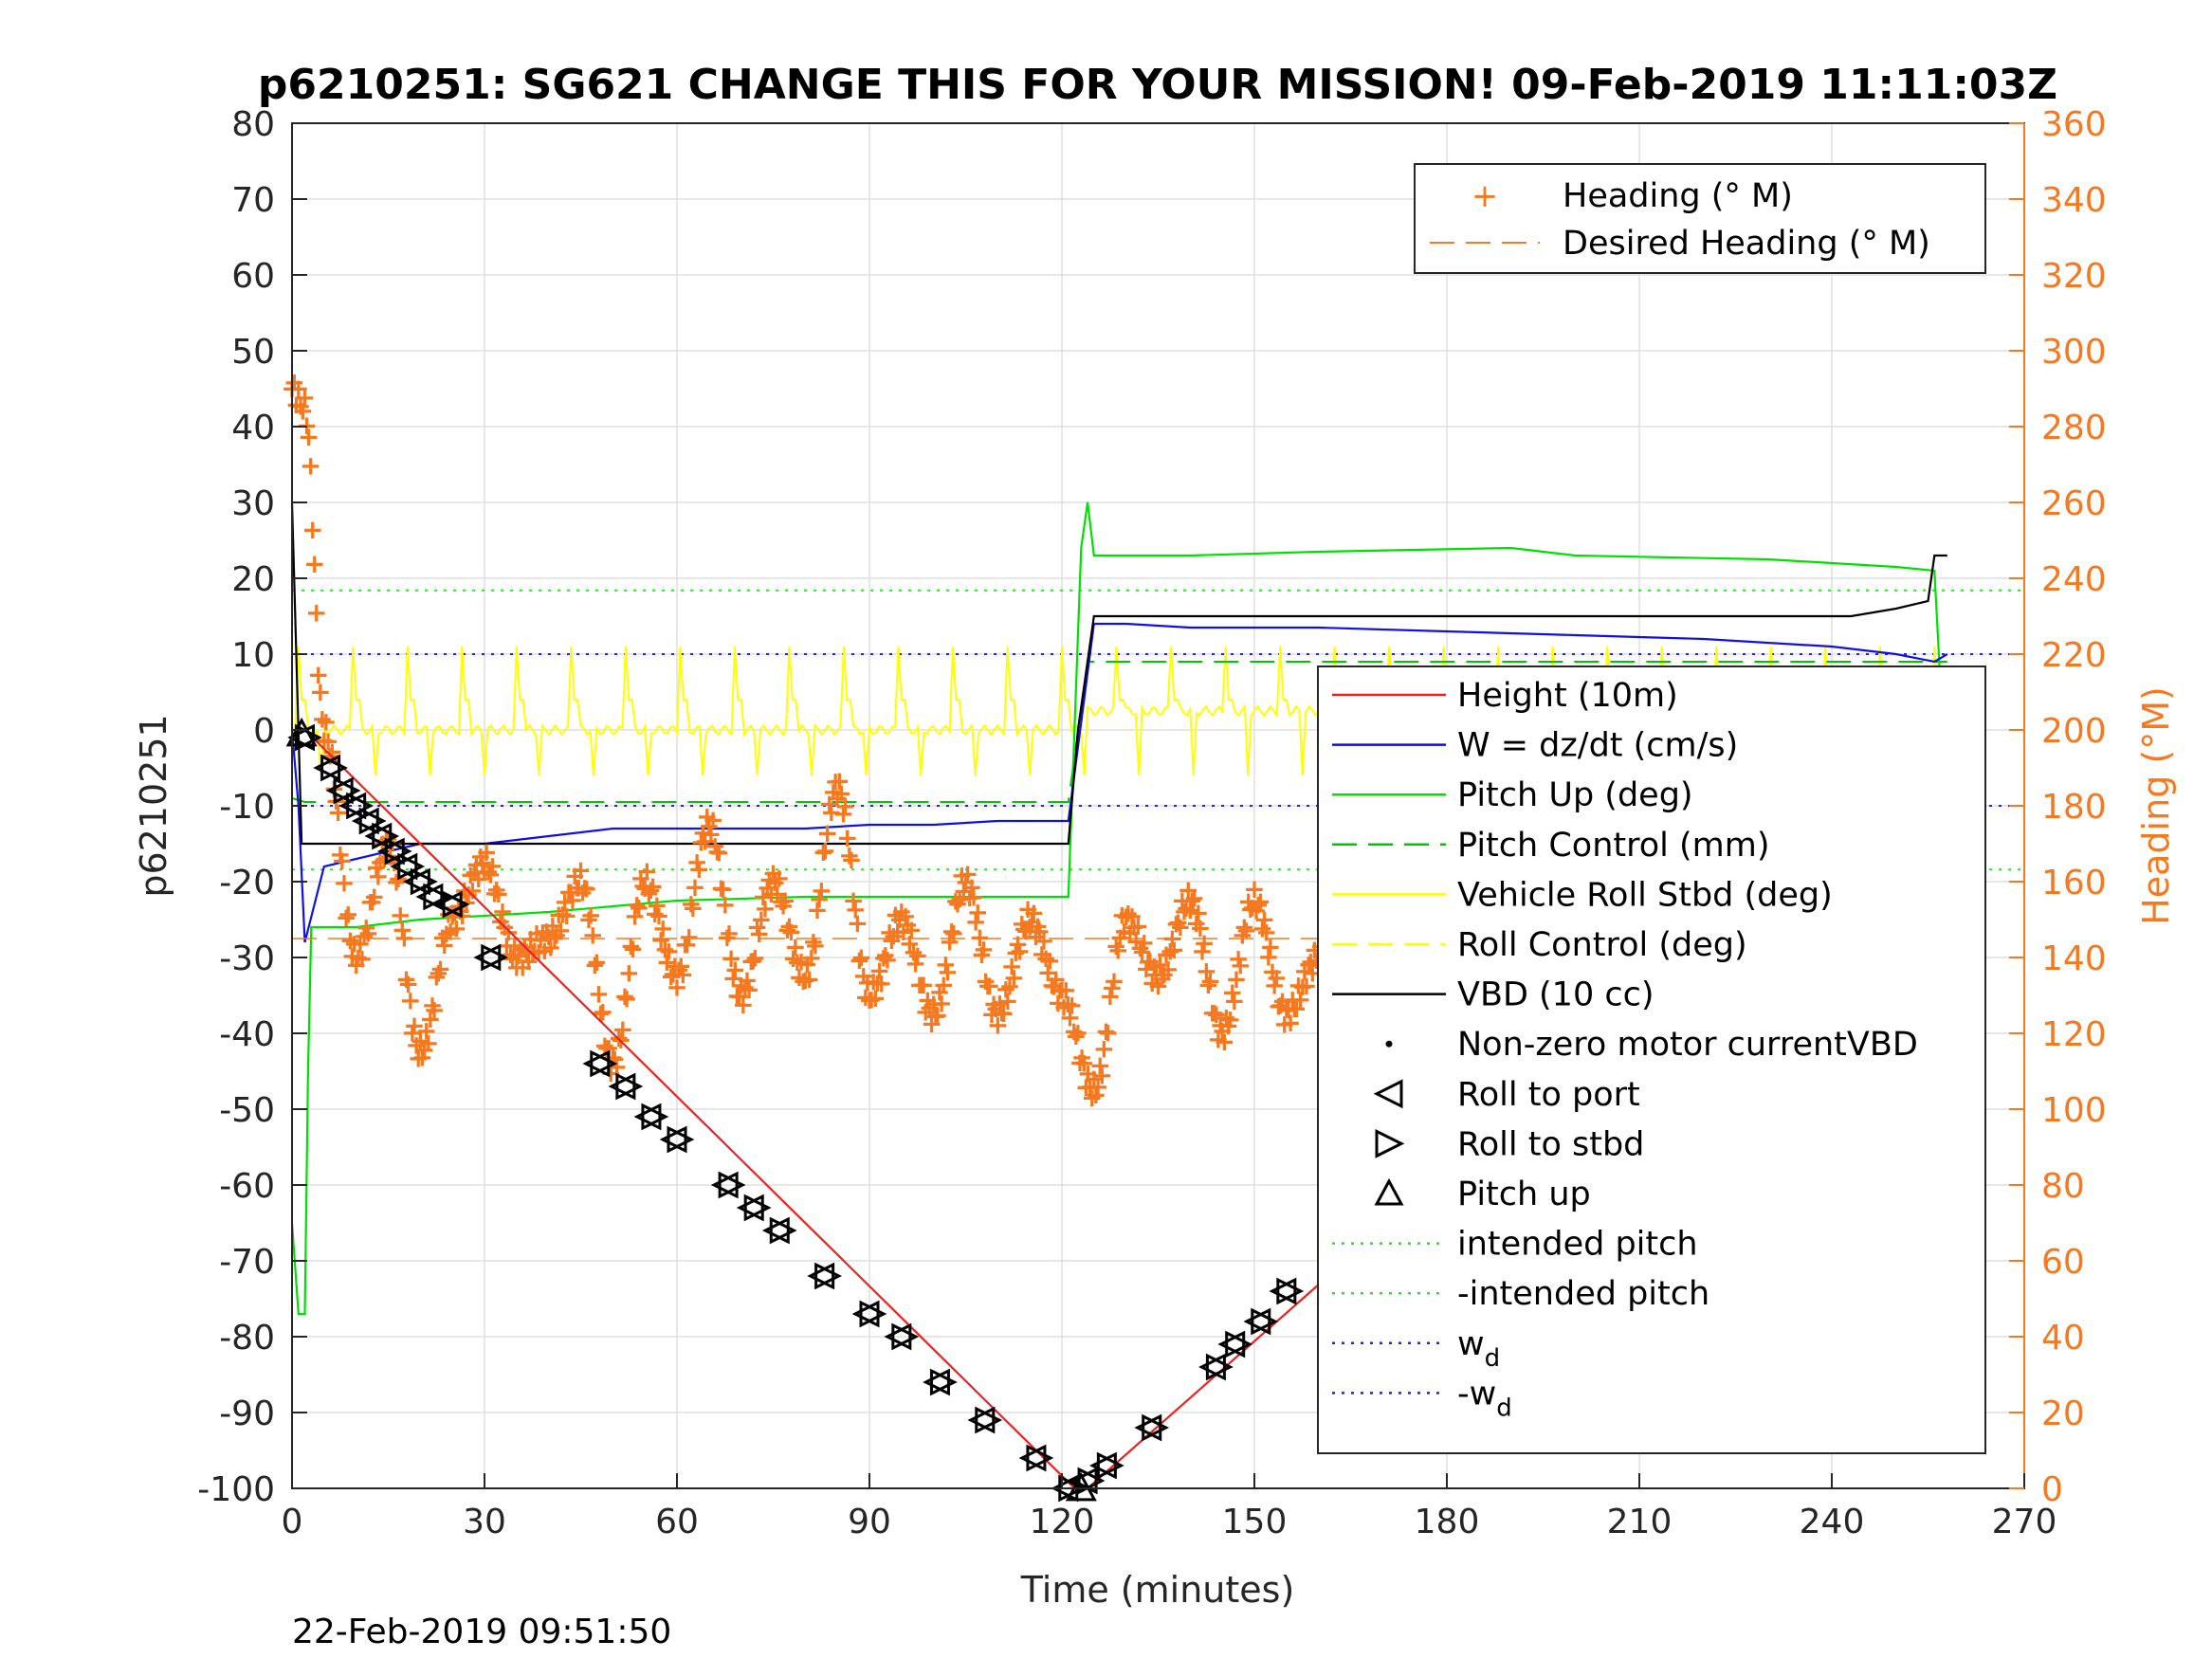  I want to click on y-tick-label: 20, so click(253, 579).